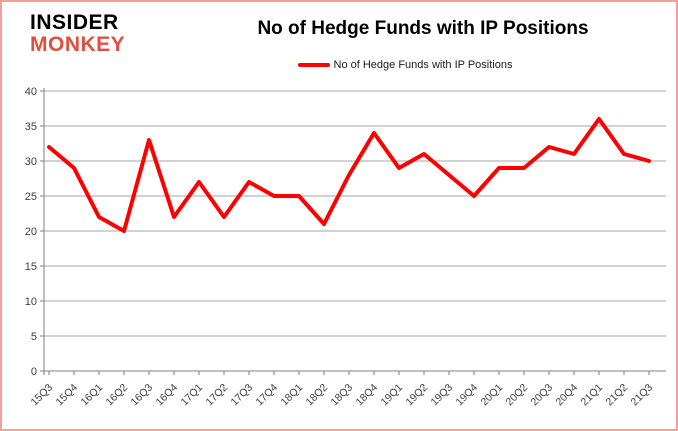 This screenshot has height=431, width=678. What do you see at coordinates (31, 92) in the screenshot?
I see `axis-tick-label: 40` at bounding box center [31, 92].